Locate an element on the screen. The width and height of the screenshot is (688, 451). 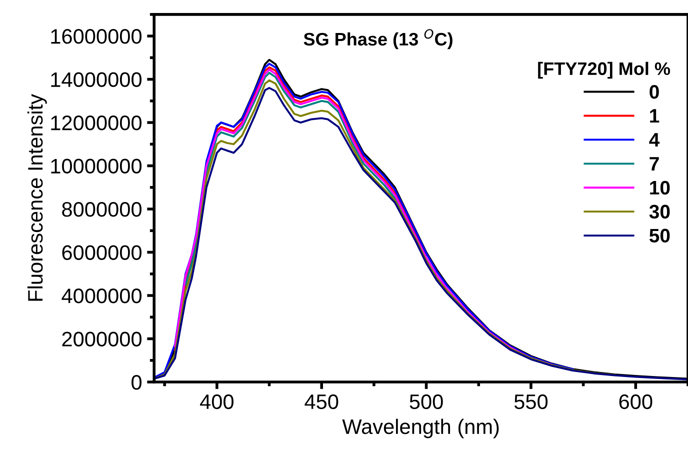
x-tick-label: 450 is located at coordinates (321, 402).